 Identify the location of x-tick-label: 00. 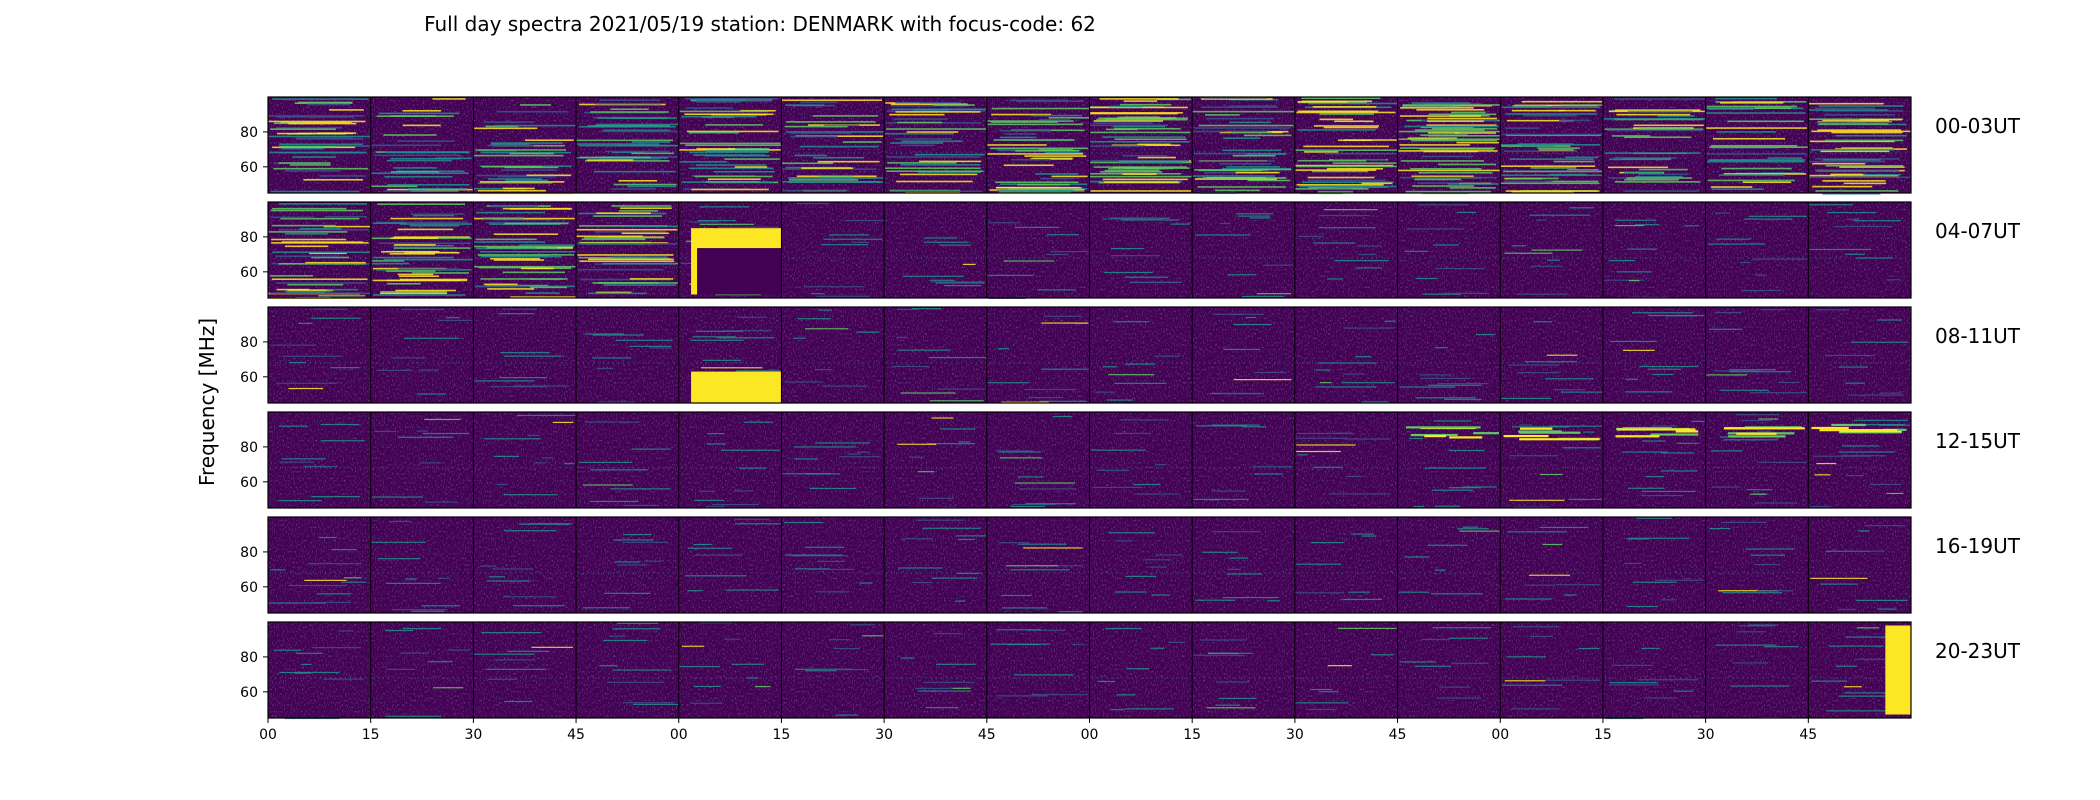
(679, 735).